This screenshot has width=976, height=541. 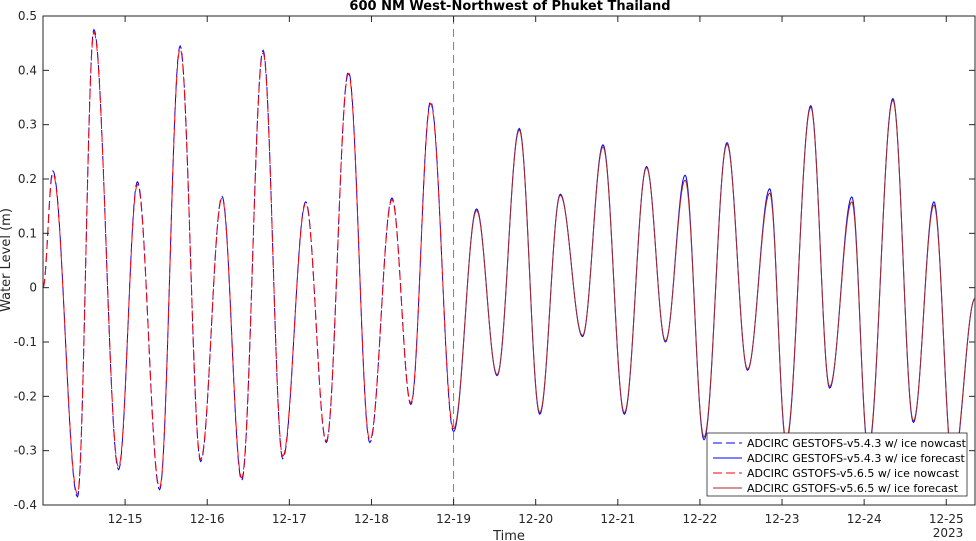 I want to click on x-tick-label: 12-17, so click(x=289, y=519).